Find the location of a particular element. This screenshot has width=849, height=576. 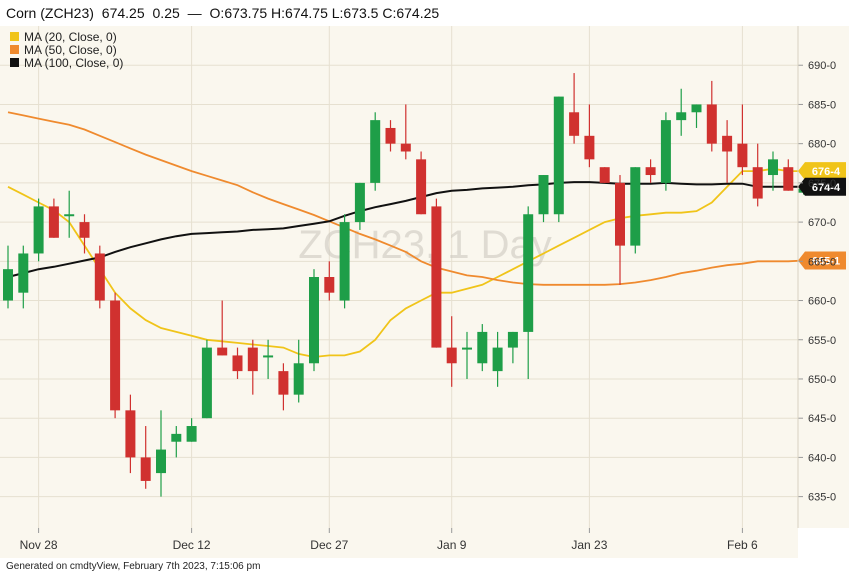

x-tick-label: Dec 27 is located at coordinates (329, 545).